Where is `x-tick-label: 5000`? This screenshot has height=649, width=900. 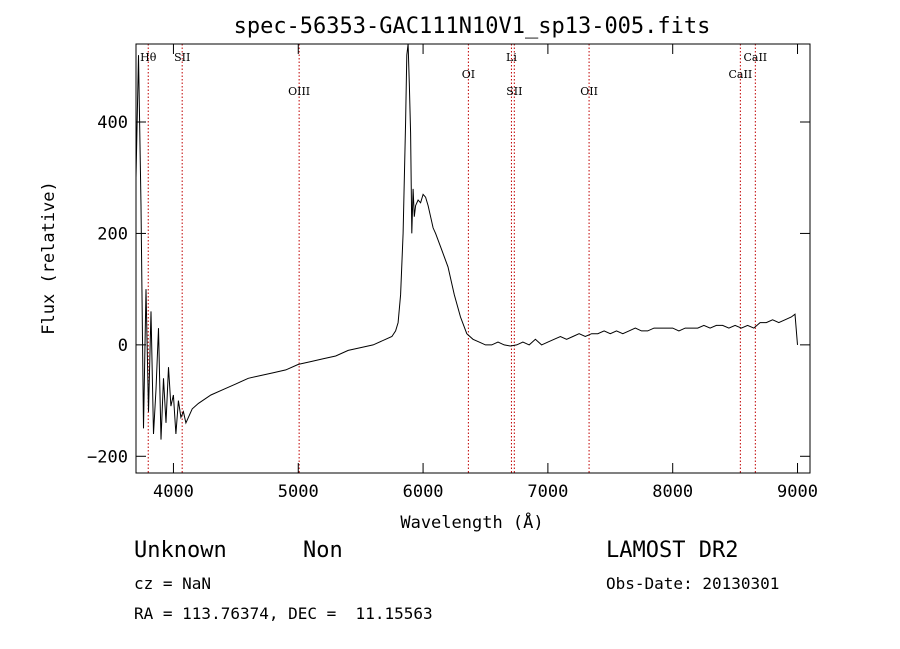
x-tick-label: 5000 is located at coordinates (298, 492).